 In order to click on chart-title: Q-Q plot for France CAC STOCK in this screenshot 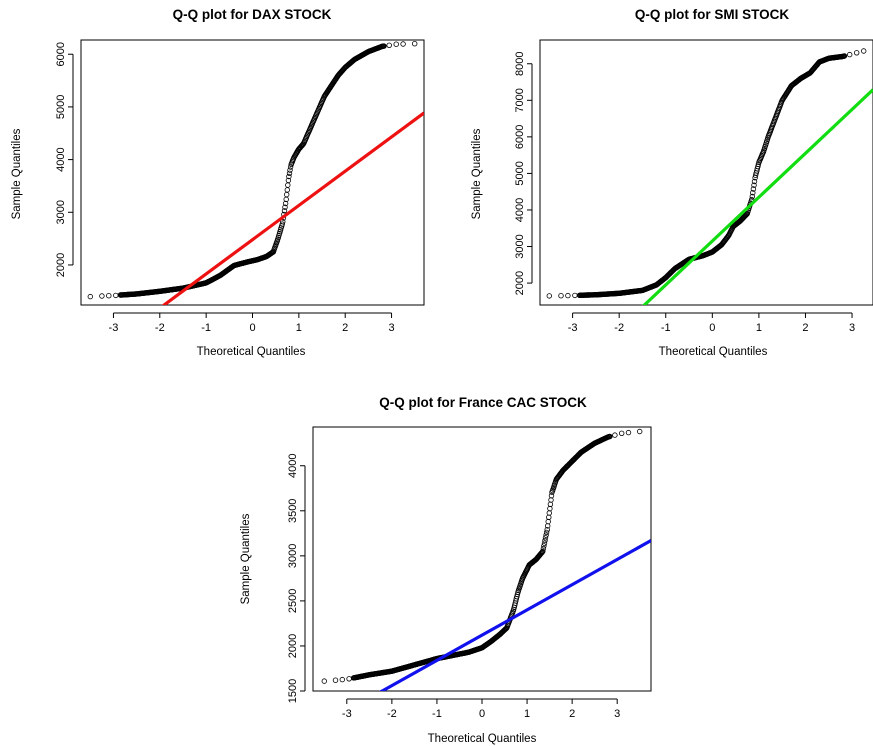, I will do `click(483, 402)`.